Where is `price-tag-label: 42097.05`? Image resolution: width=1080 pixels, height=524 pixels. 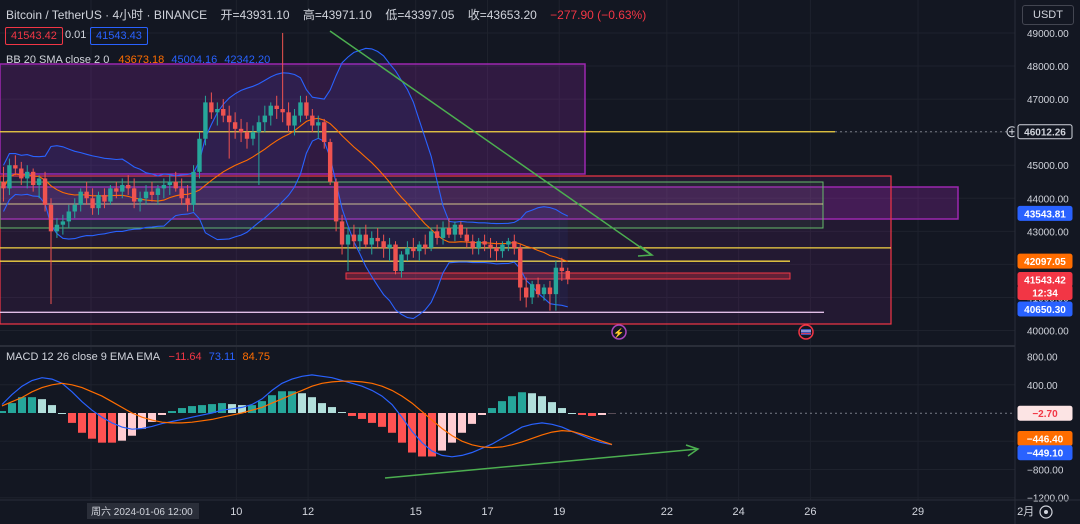 price-tag-label: 42097.05 is located at coordinates (1045, 262).